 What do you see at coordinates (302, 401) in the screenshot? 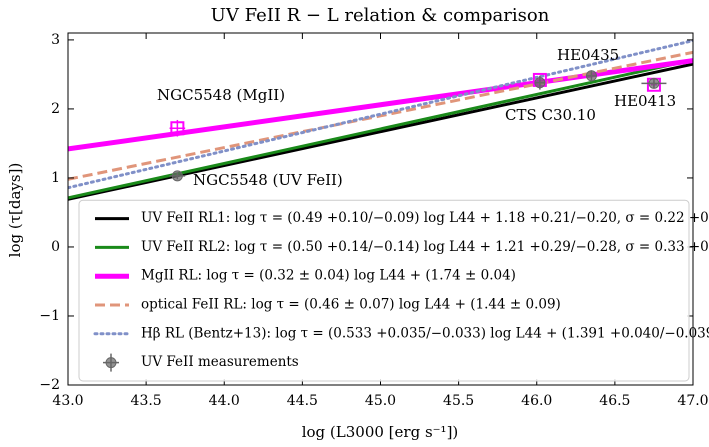
I see `x-tick-label: 44.5` at bounding box center [302, 401].